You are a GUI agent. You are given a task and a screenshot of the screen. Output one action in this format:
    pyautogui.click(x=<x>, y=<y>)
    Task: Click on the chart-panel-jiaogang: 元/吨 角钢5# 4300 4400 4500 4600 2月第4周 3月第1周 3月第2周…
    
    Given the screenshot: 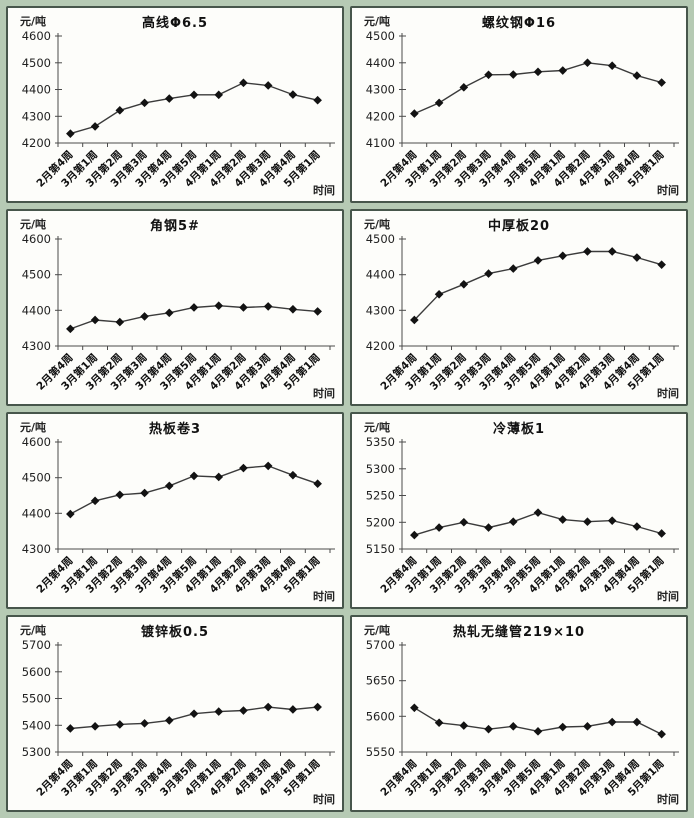 What is the action you would take?
    pyautogui.click(x=175, y=307)
    